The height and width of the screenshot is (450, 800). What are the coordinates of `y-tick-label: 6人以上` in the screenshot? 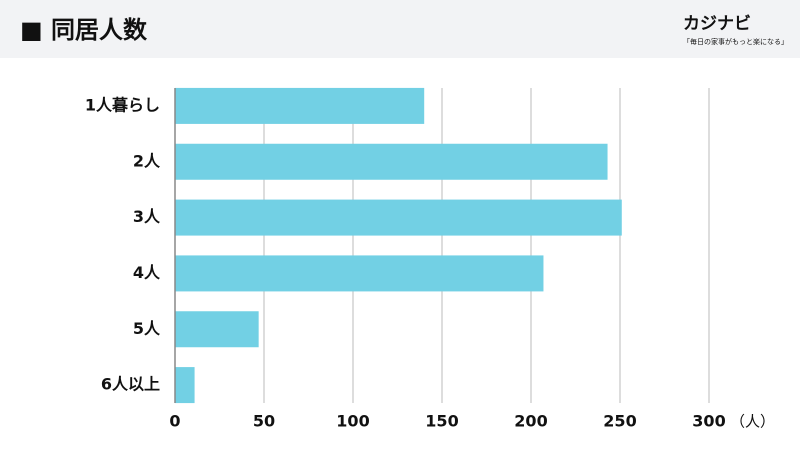 It's located at (130, 384).